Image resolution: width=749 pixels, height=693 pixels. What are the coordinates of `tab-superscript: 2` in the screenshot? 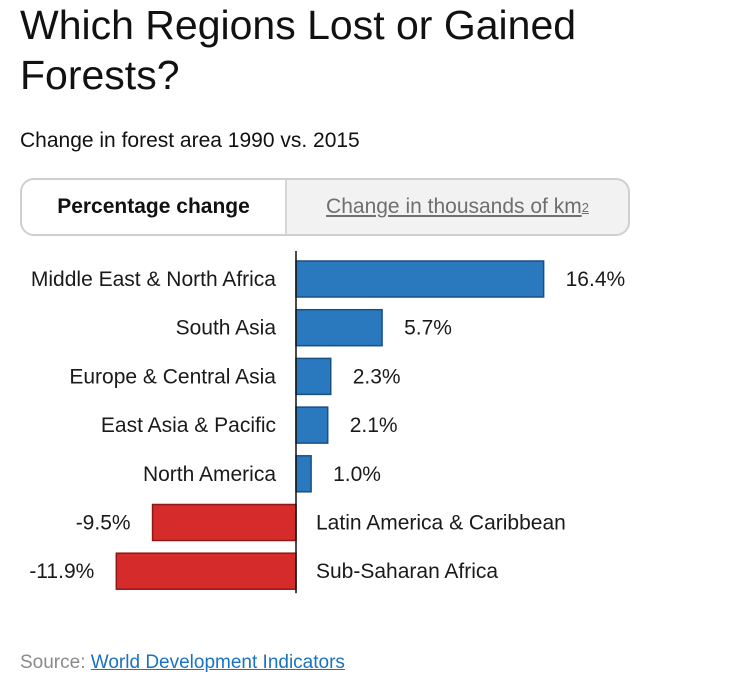 It's located at (585, 207).